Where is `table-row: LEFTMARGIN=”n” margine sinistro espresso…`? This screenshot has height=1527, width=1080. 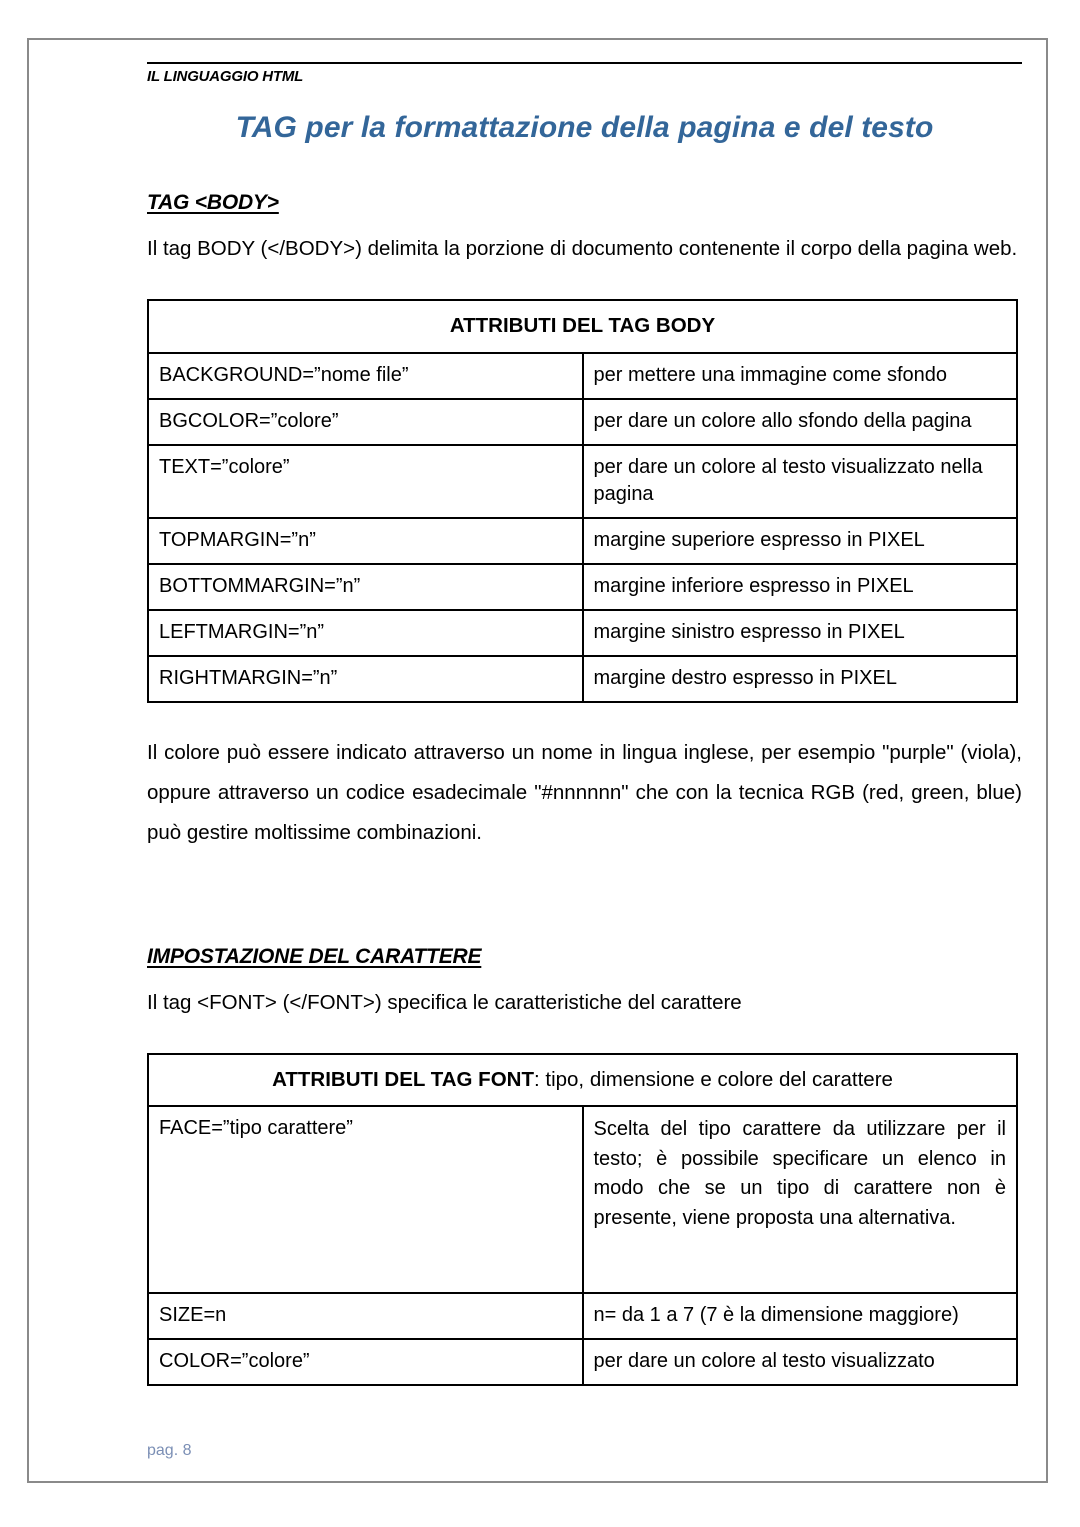
table-row: LEFTMARGIN=”n” margine sinistro espresso… is located at coordinates (582, 632).